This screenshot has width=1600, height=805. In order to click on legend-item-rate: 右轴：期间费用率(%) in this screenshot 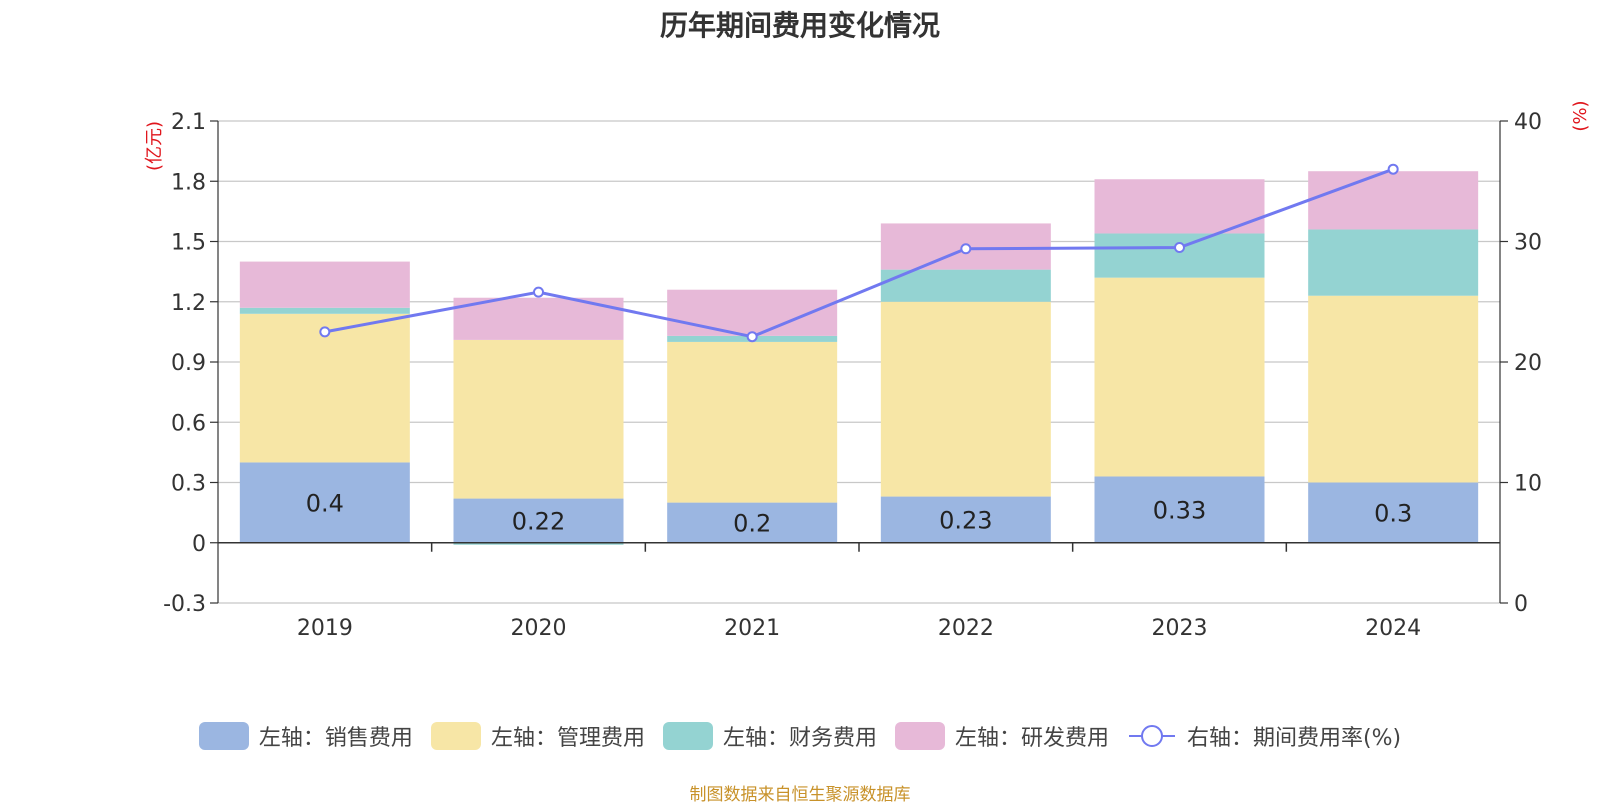, I will do `click(1264, 736)`.